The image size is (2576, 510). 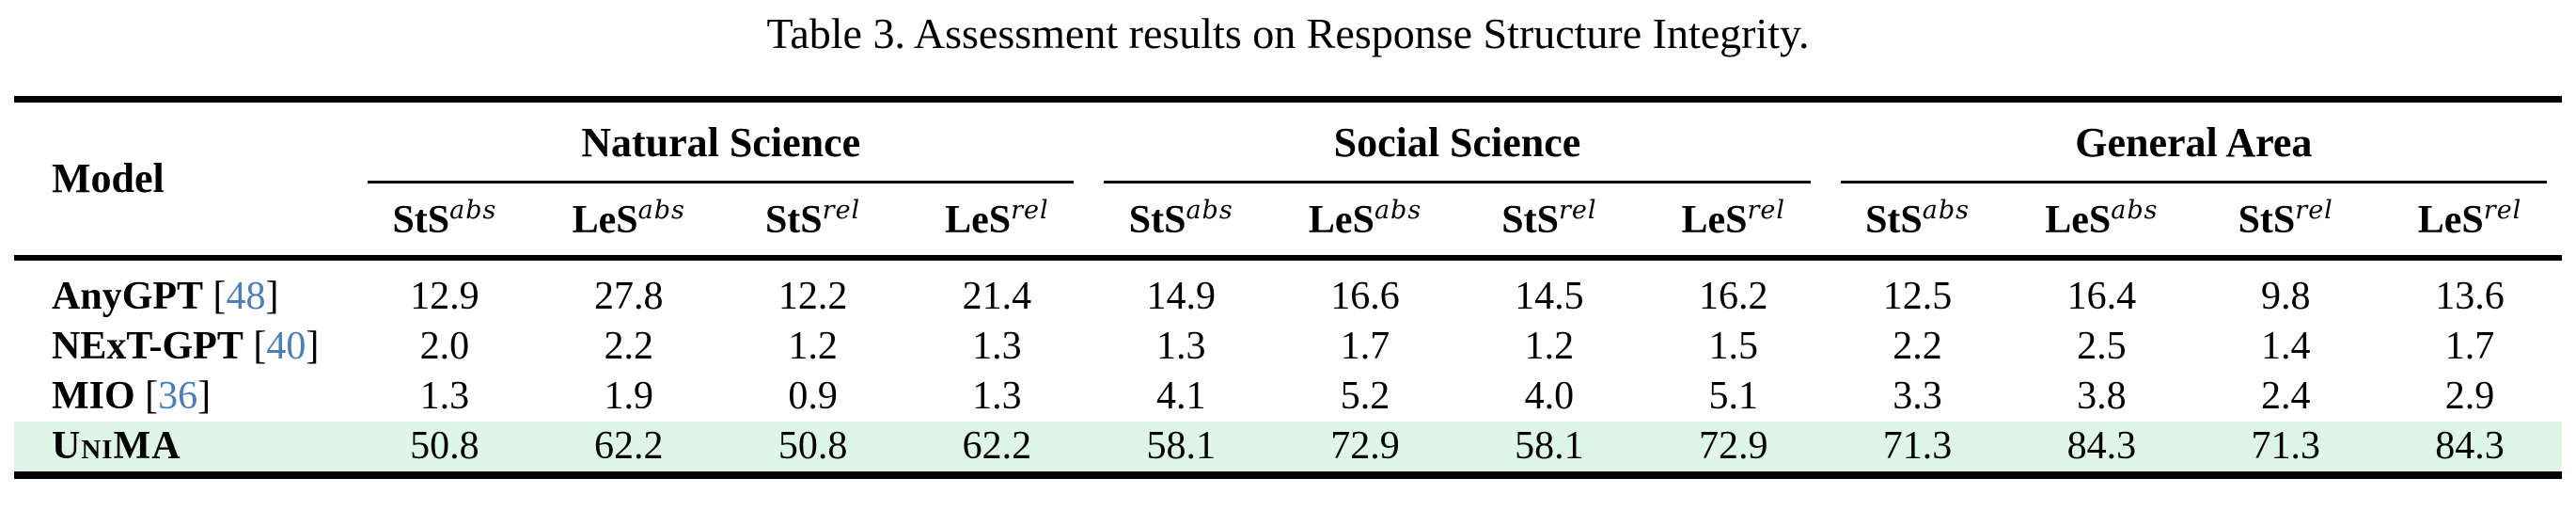 I want to click on column-header-ga-sts-rel: StSrel, so click(x=2286, y=218).